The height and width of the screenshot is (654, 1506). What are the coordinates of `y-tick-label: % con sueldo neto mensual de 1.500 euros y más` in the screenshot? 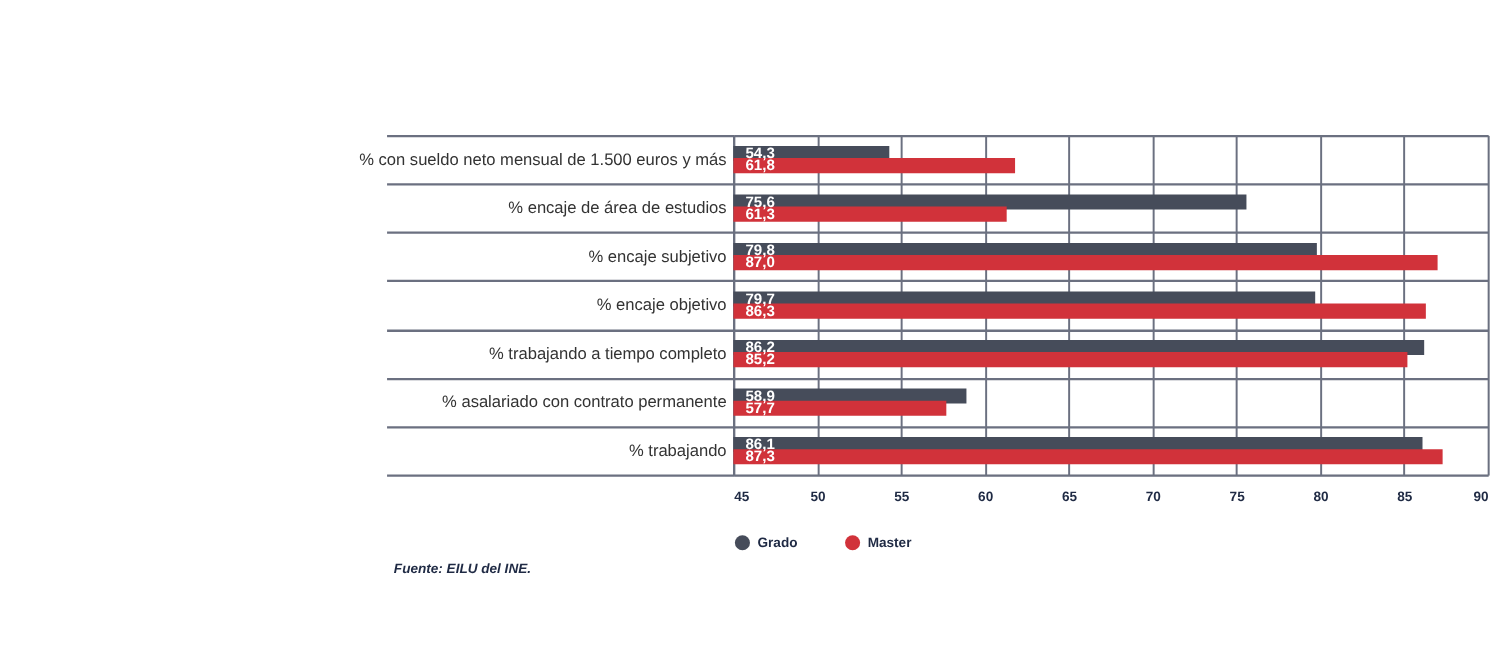 It's located at (543, 158).